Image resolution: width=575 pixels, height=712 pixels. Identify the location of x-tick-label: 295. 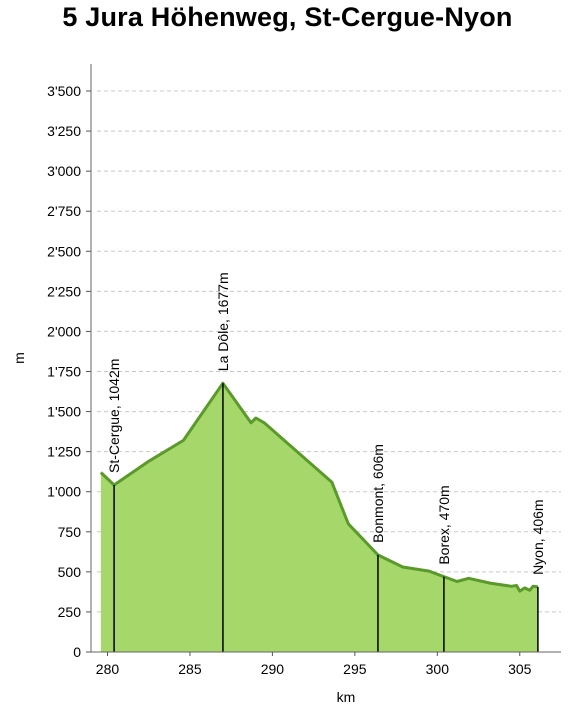
(355, 669).